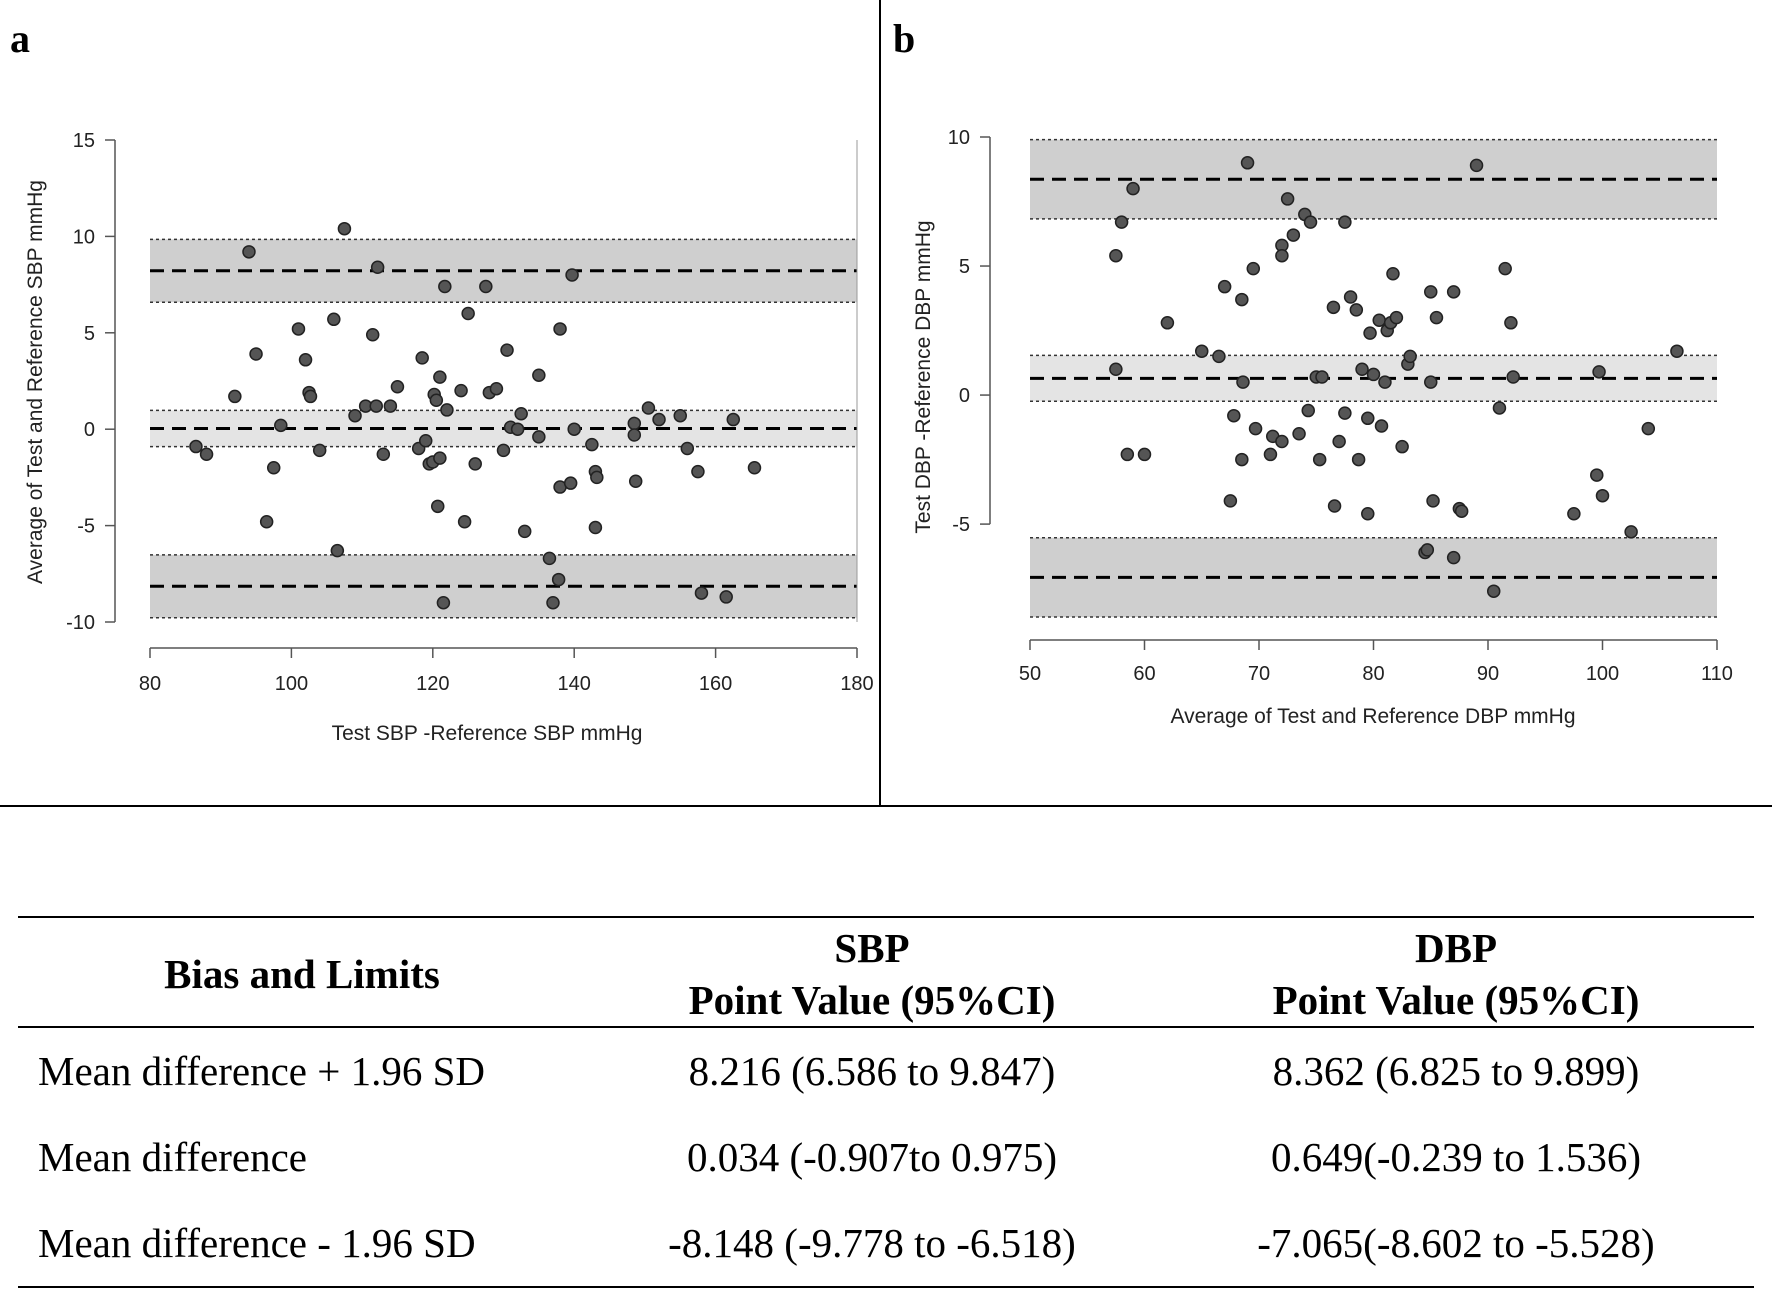 This screenshot has width=1772, height=1305. Describe the element at coordinates (872, 1000) in the screenshot. I see `header-sbp-subtitle: Point Value (95%CI)` at that location.